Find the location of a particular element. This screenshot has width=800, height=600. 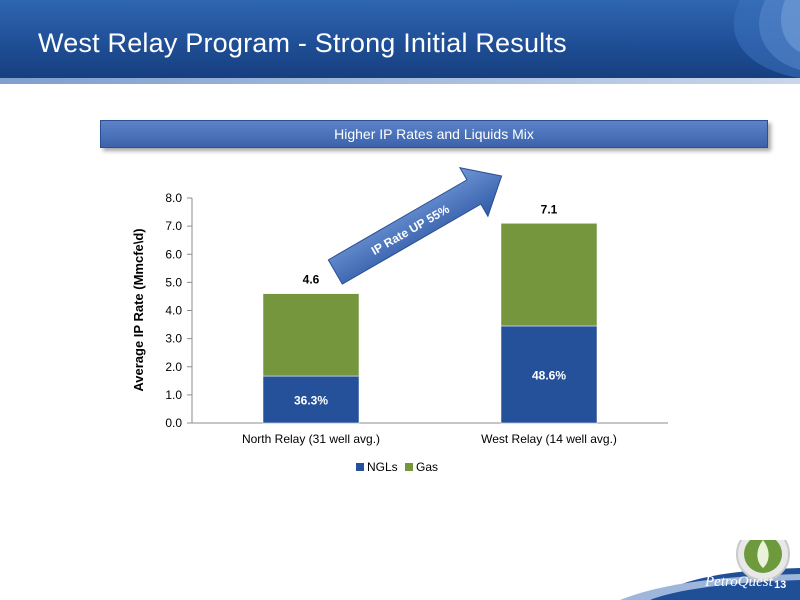

ip-rate-arrow: IP Rate UP 55% is located at coordinates (415, 226).